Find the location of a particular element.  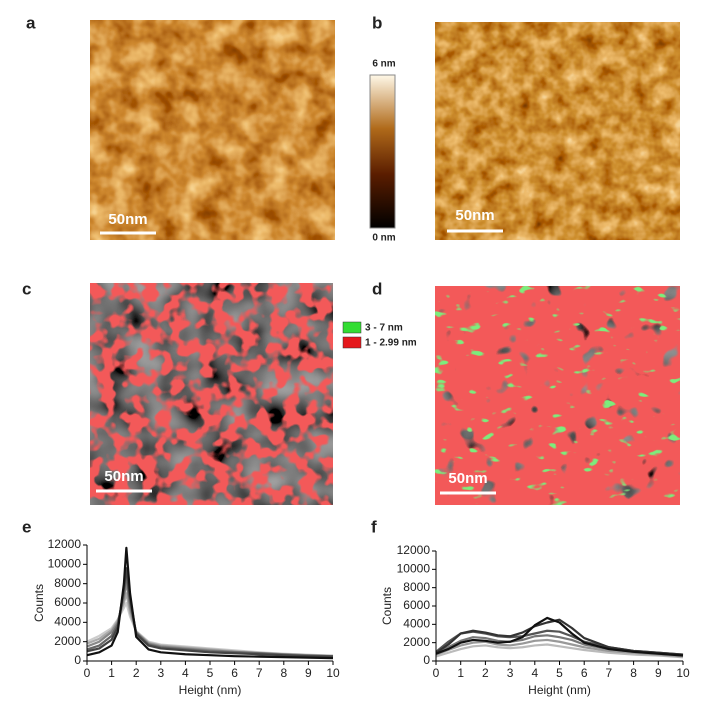

panel-label: e is located at coordinates (26, 526).